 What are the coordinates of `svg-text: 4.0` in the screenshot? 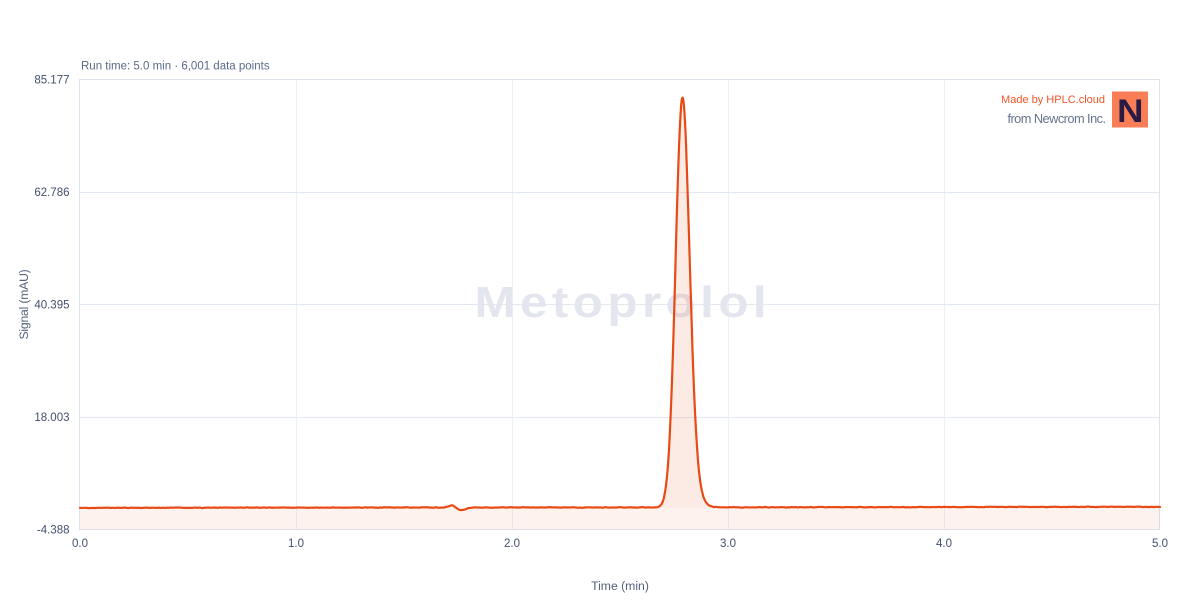 It's located at (944, 544).